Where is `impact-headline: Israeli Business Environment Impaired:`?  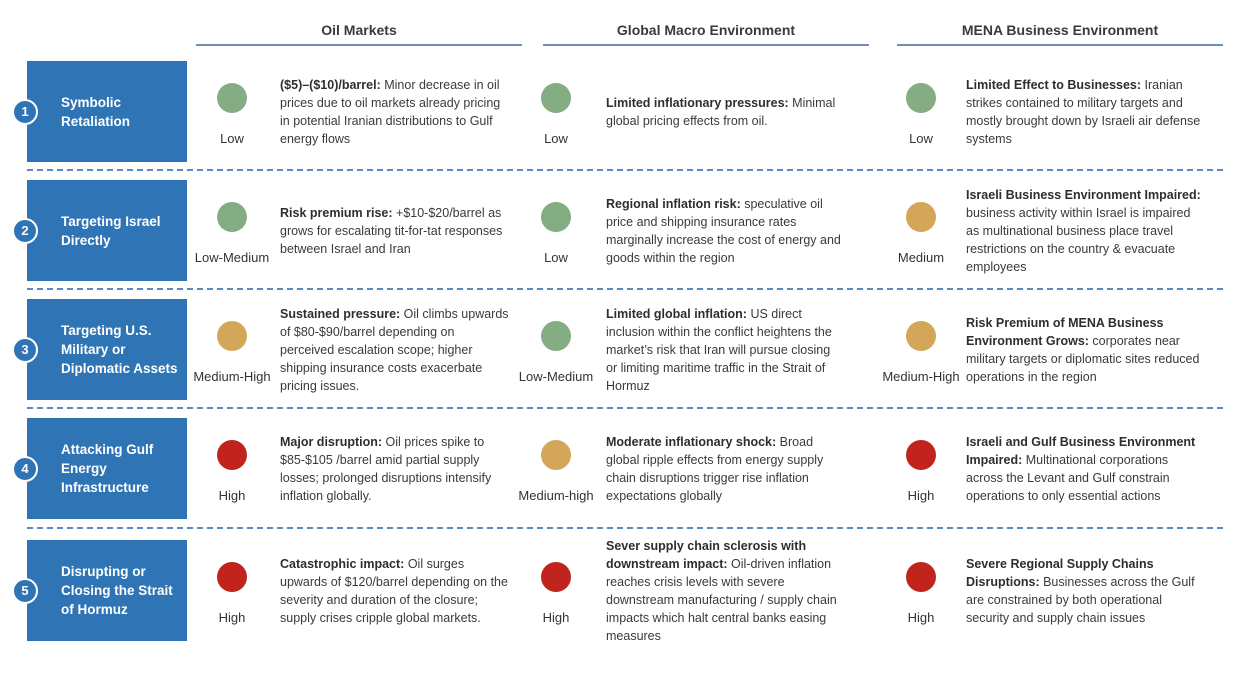 impact-headline: Israeli Business Environment Impaired: is located at coordinates (1083, 194).